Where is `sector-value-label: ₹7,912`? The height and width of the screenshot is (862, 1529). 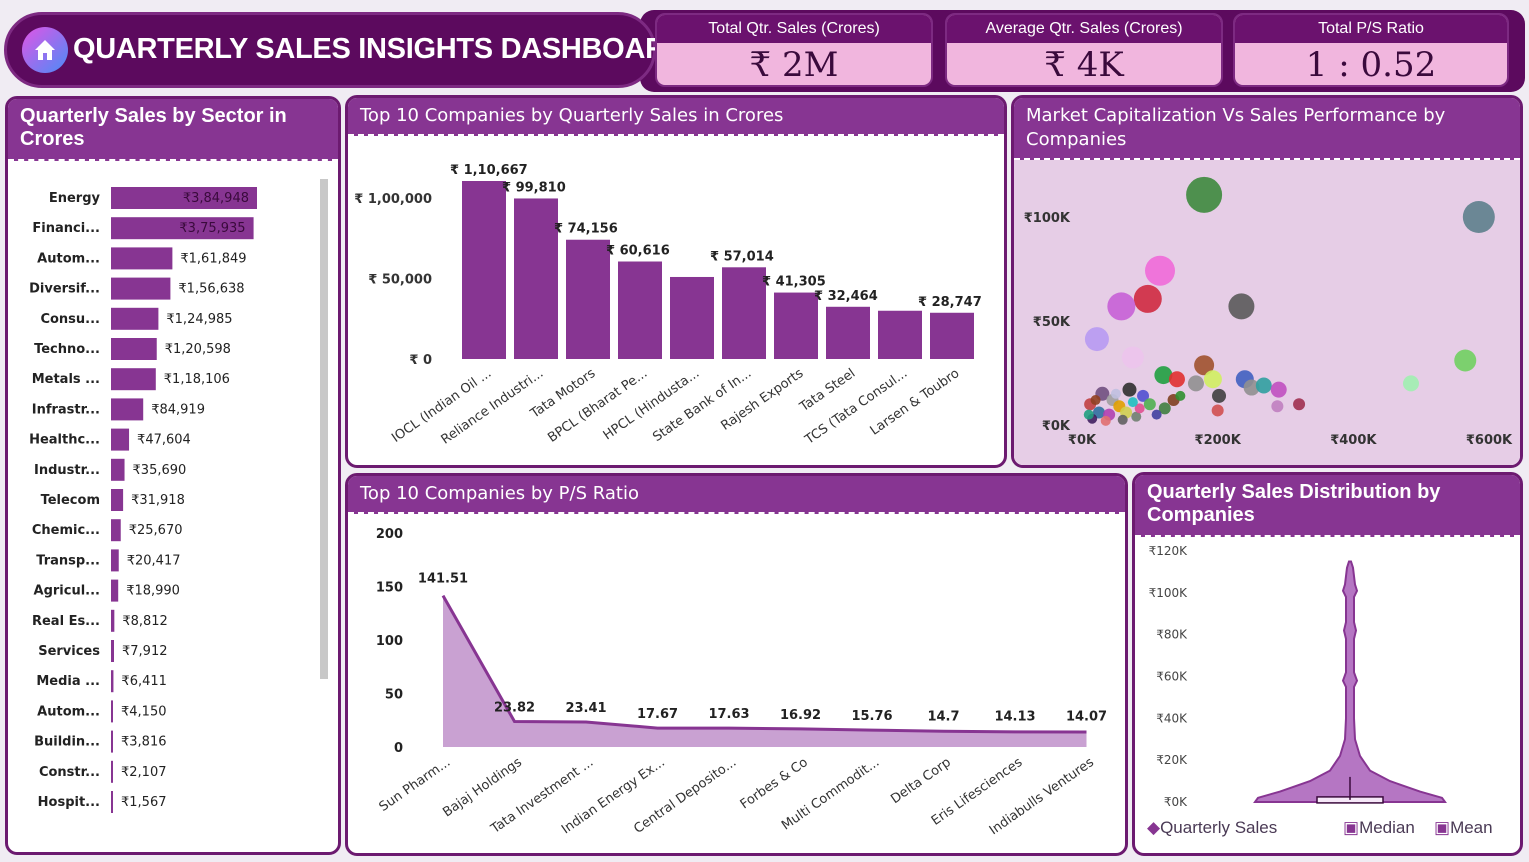 sector-value-label: ₹7,912 is located at coordinates (144, 651).